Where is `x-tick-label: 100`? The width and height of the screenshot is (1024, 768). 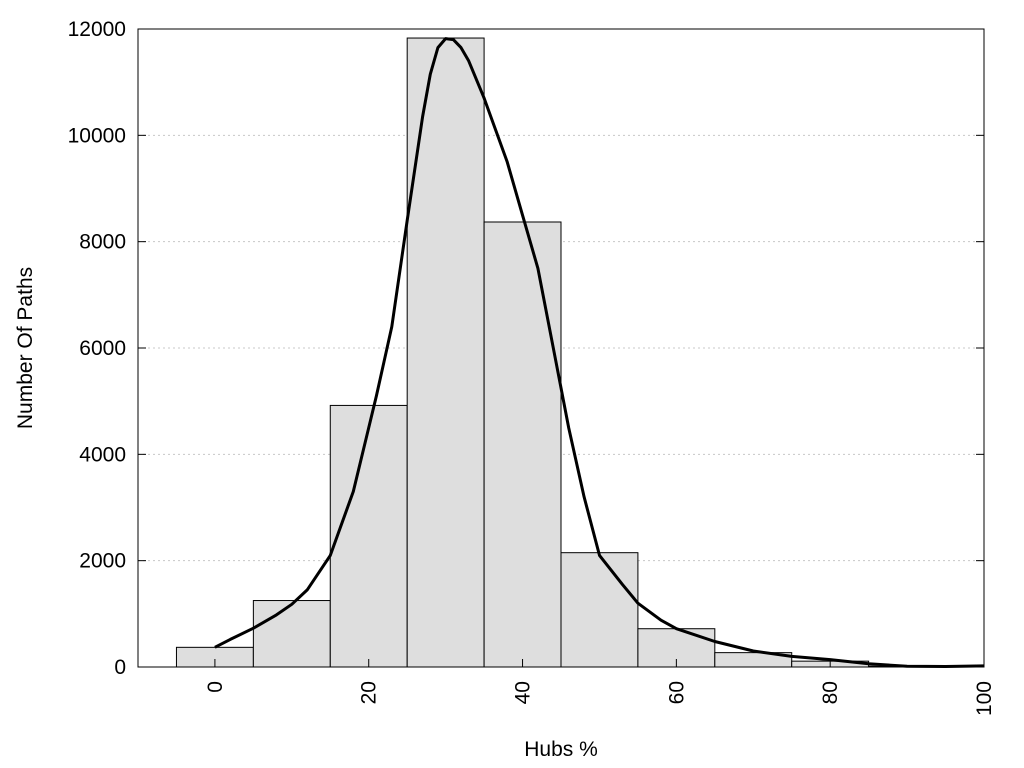 x-tick-label: 100 is located at coordinates (984, 698).